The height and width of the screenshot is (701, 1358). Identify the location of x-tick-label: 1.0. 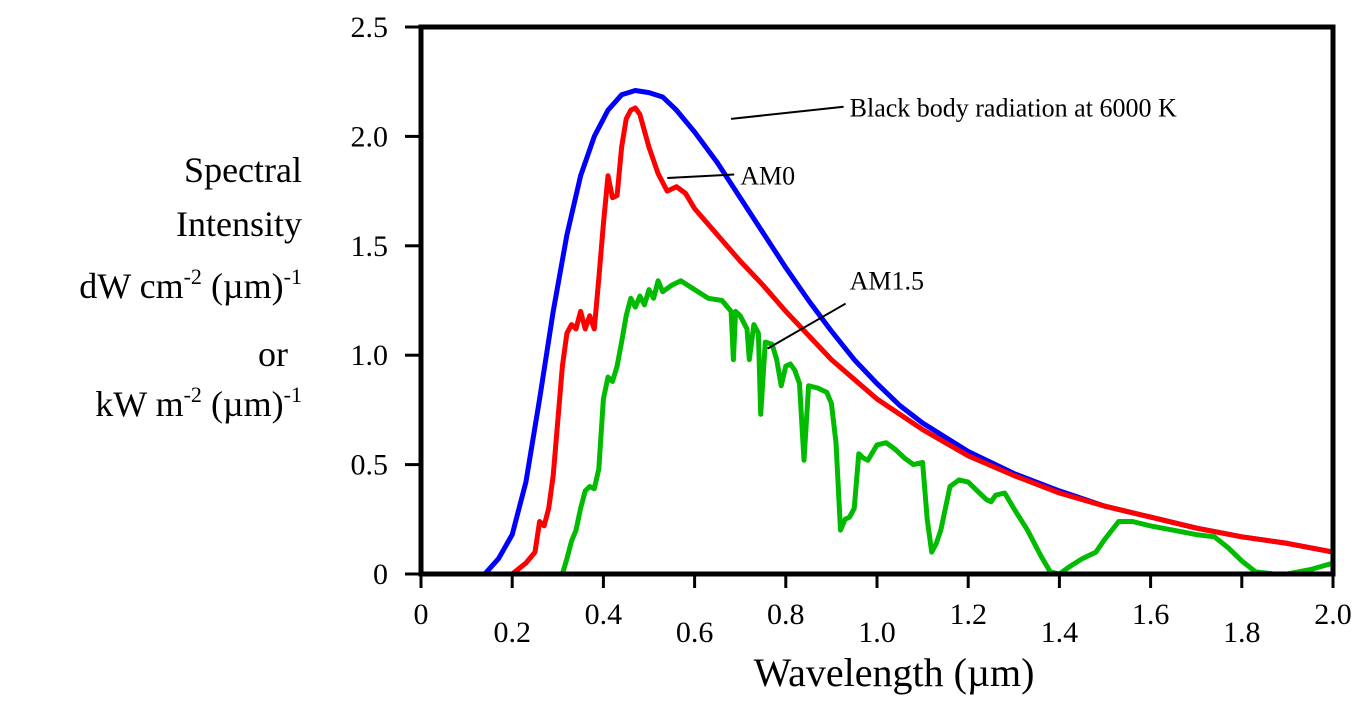
(877, 632).